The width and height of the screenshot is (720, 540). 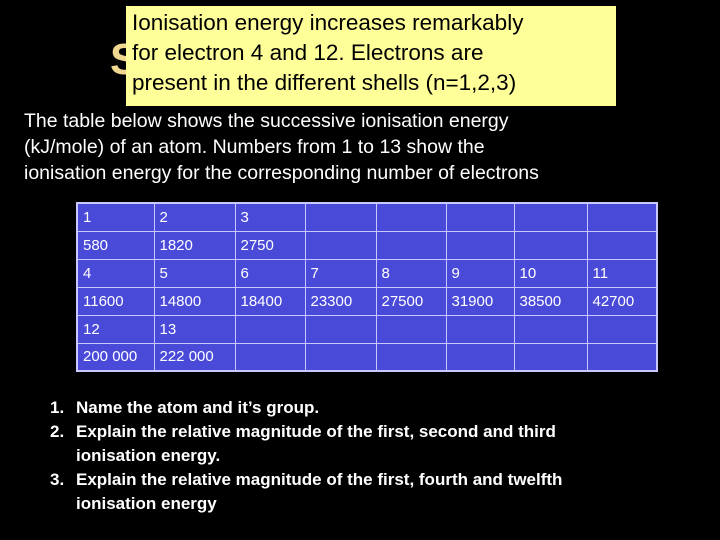 What do you see at coordinates (115, 245) in the screenshot?
I see `table-cell: 580` at bounding box center [115, 245].